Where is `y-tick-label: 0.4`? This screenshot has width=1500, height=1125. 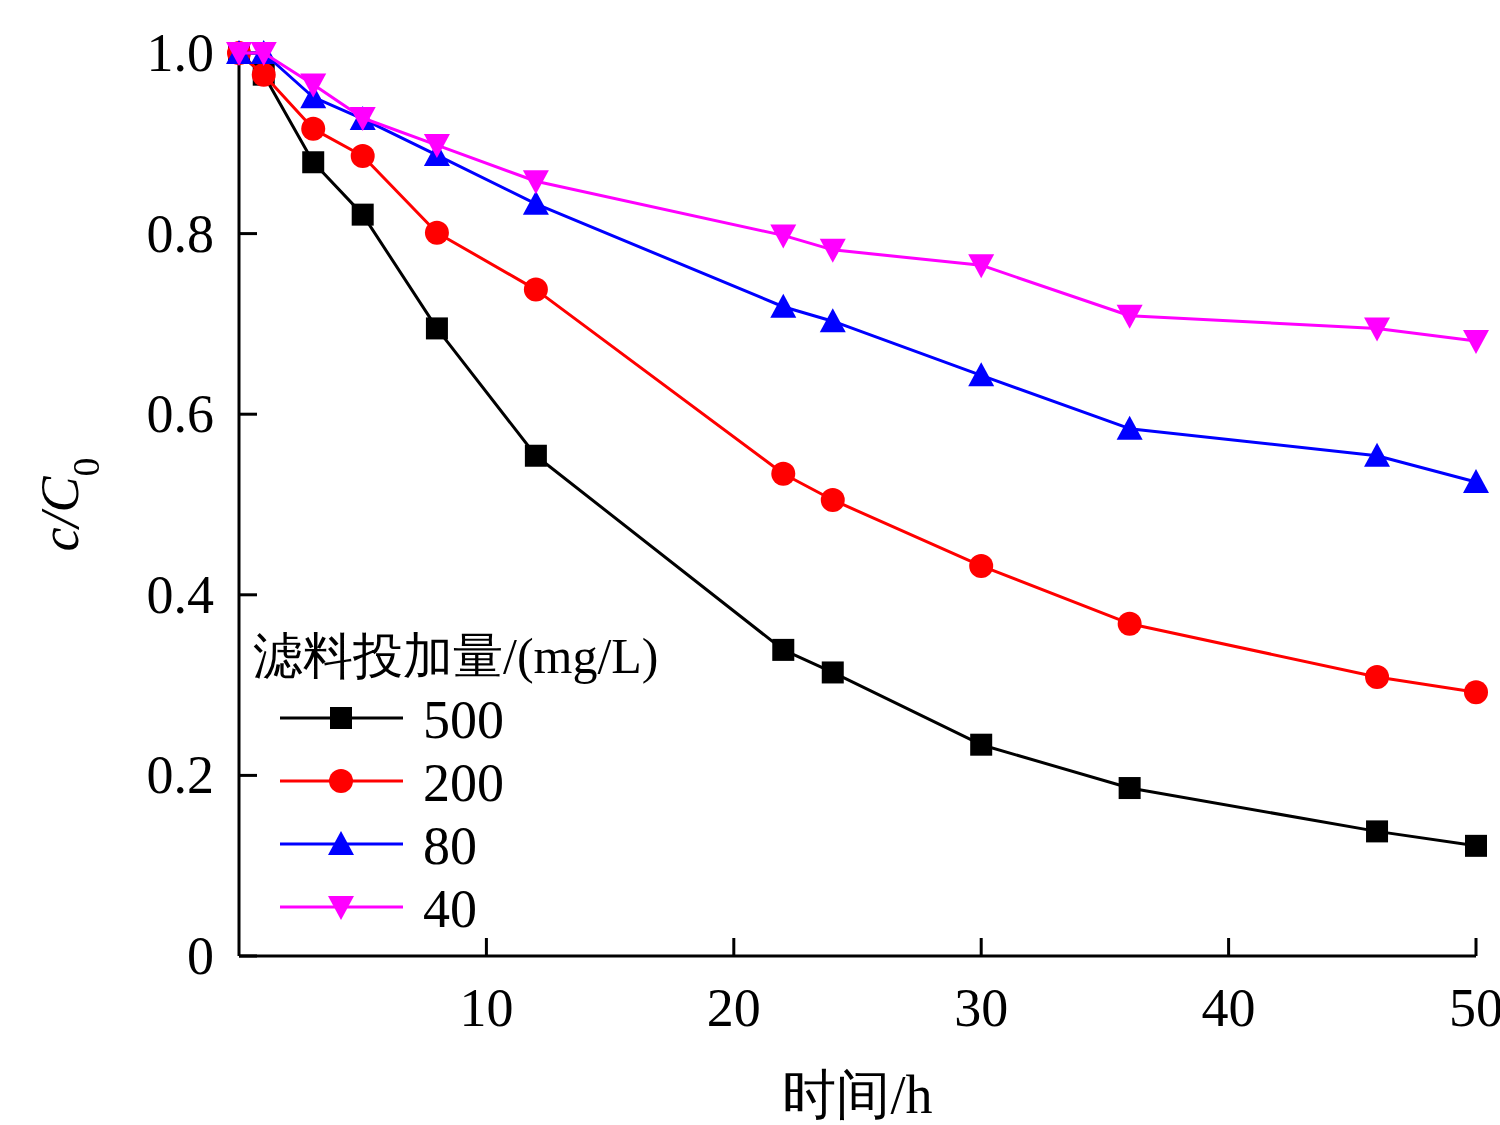
y-tick-label: 0.4 is located at coordinates (180, 594).